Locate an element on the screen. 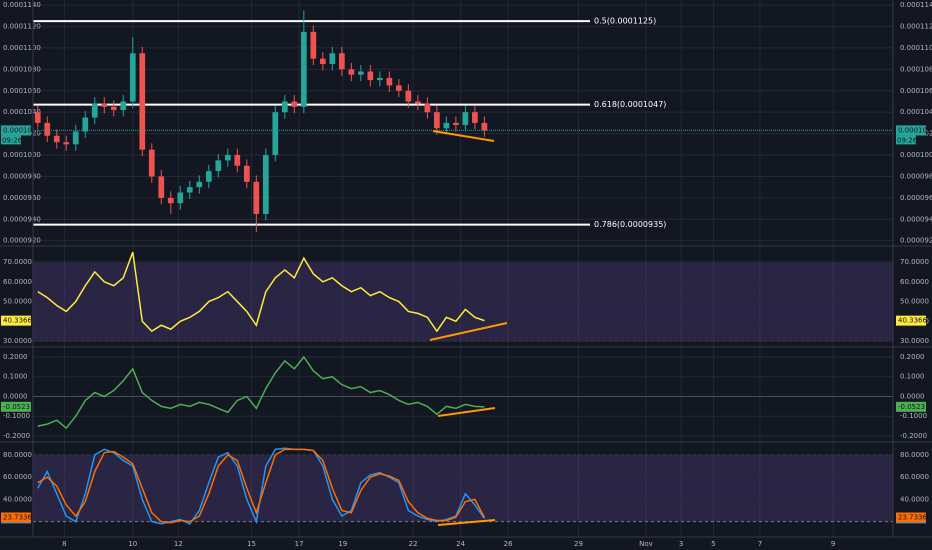  fib-label: 0.5(0.0001125) is located at coordinates (625, 21).